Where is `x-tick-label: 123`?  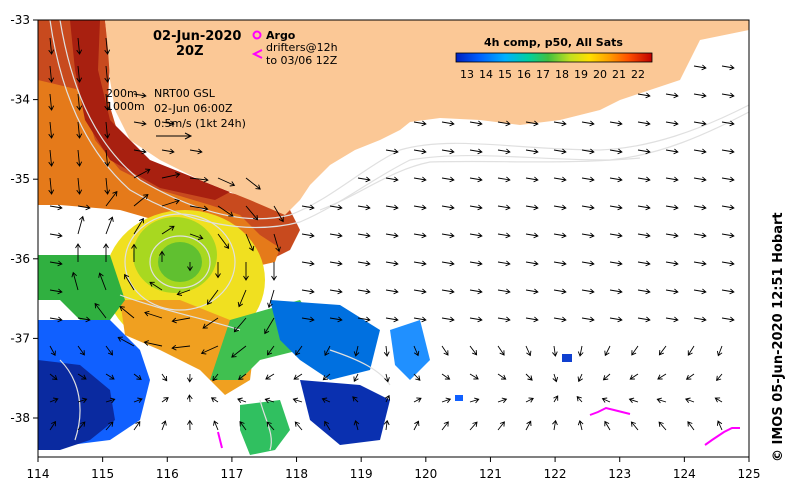
x-tick-label: 123 is located at coordinates (619, 474).